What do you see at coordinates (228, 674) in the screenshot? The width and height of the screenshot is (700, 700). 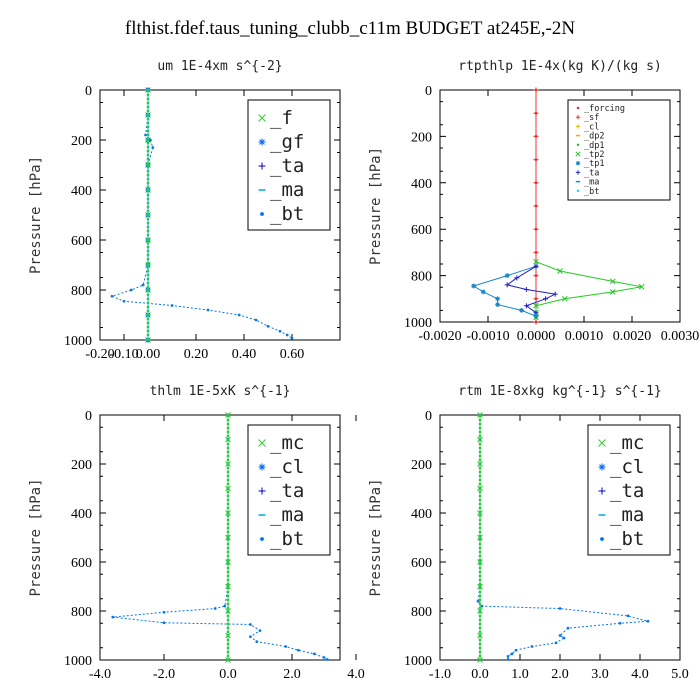 I see `x-tick-label: 0.0` at bounding box center [228, 674].